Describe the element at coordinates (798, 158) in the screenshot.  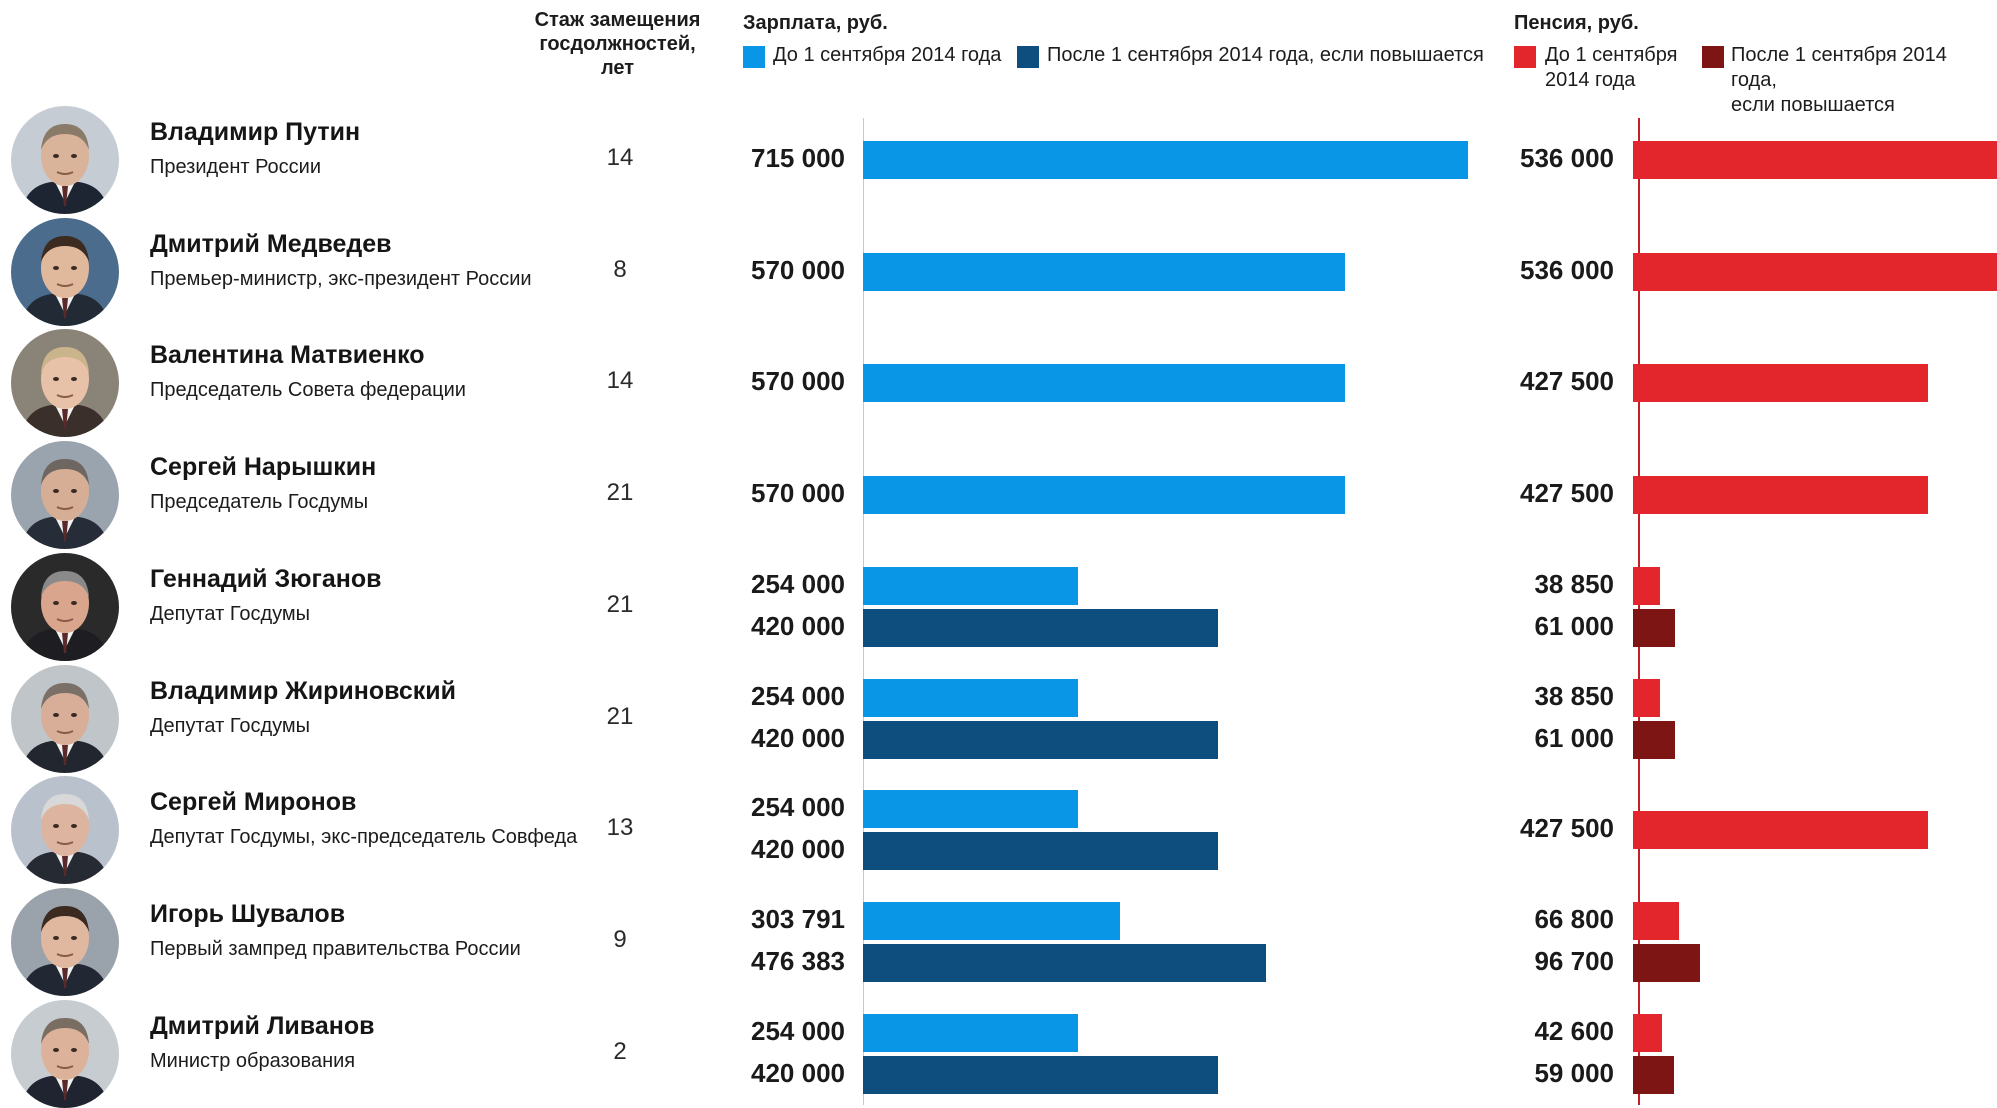
I see `salary-before-label: 715 000` at that location.